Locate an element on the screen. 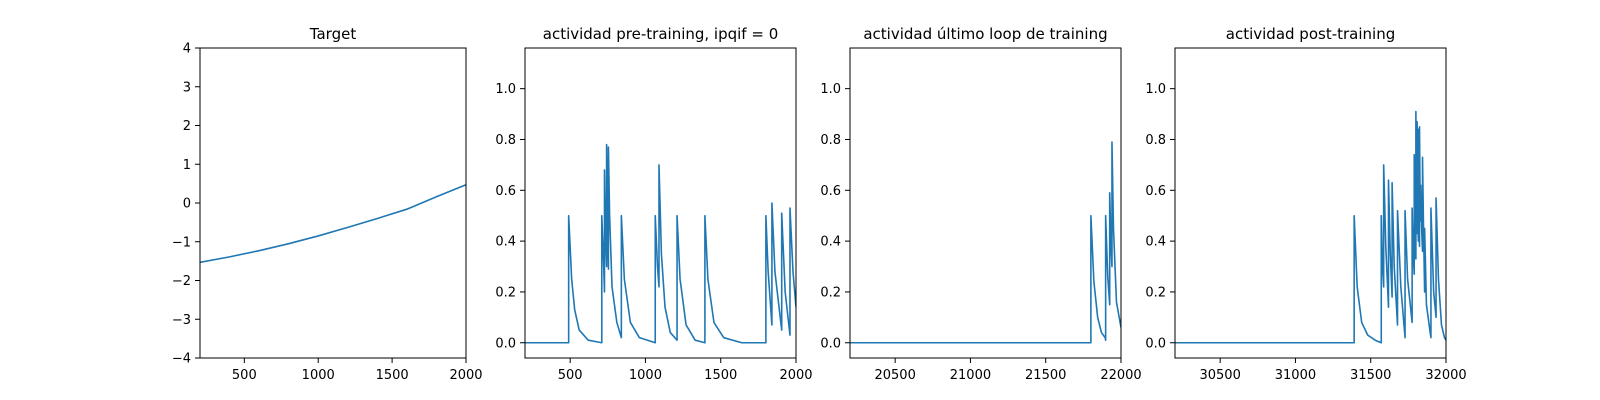 The height and width of the screenshot is (400, 1600). y-tick-label: 3 is located at coordinates (187, 87).